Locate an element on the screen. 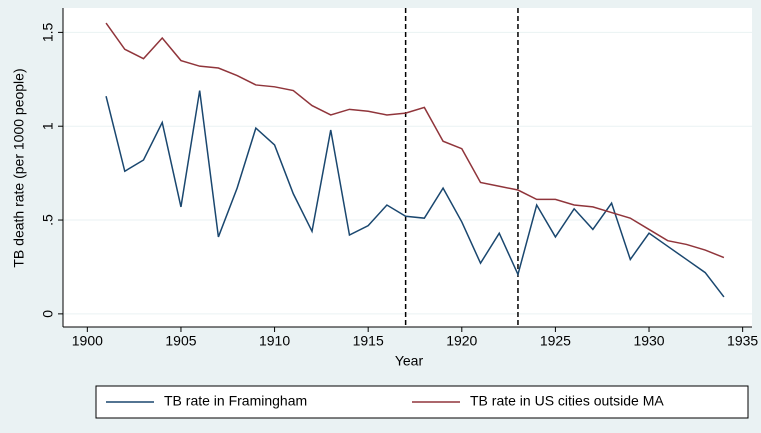 The height and width of the screenshot is (433, 761). x-tick-label: 1900 is located at coordinates (87, 341).